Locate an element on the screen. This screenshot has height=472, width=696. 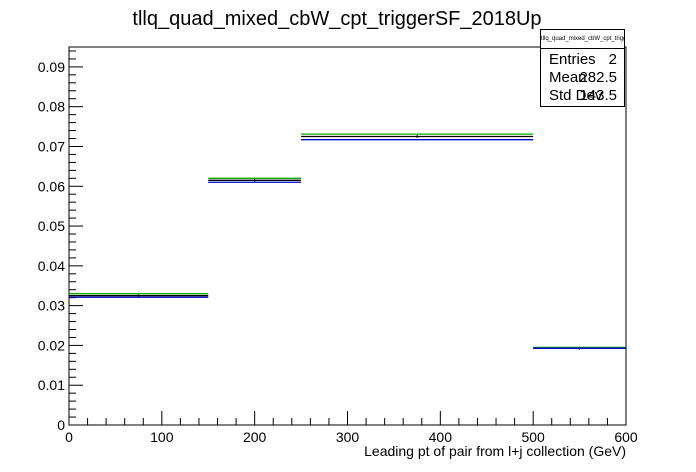
x-tick-label: 300 is located at coordinates (348, 437).